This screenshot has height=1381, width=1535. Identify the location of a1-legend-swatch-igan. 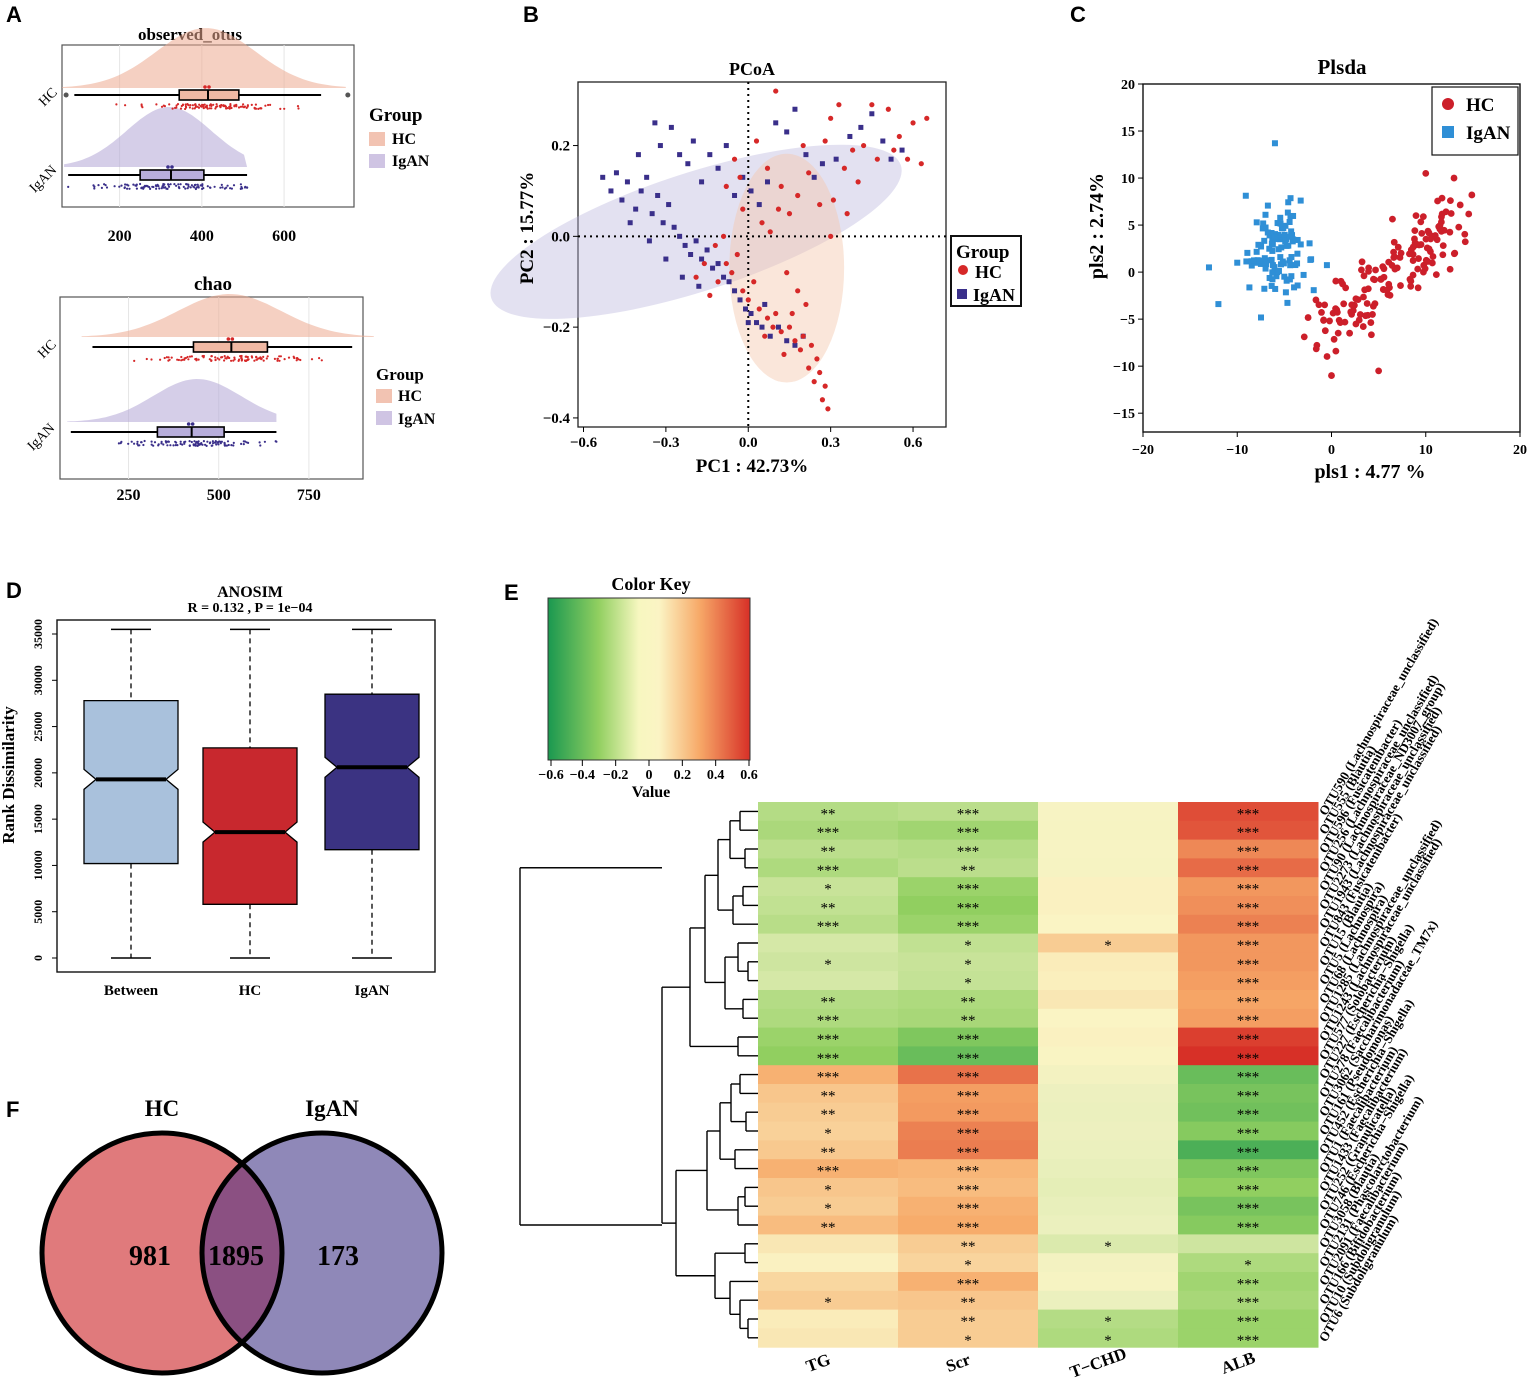
(377, 161).